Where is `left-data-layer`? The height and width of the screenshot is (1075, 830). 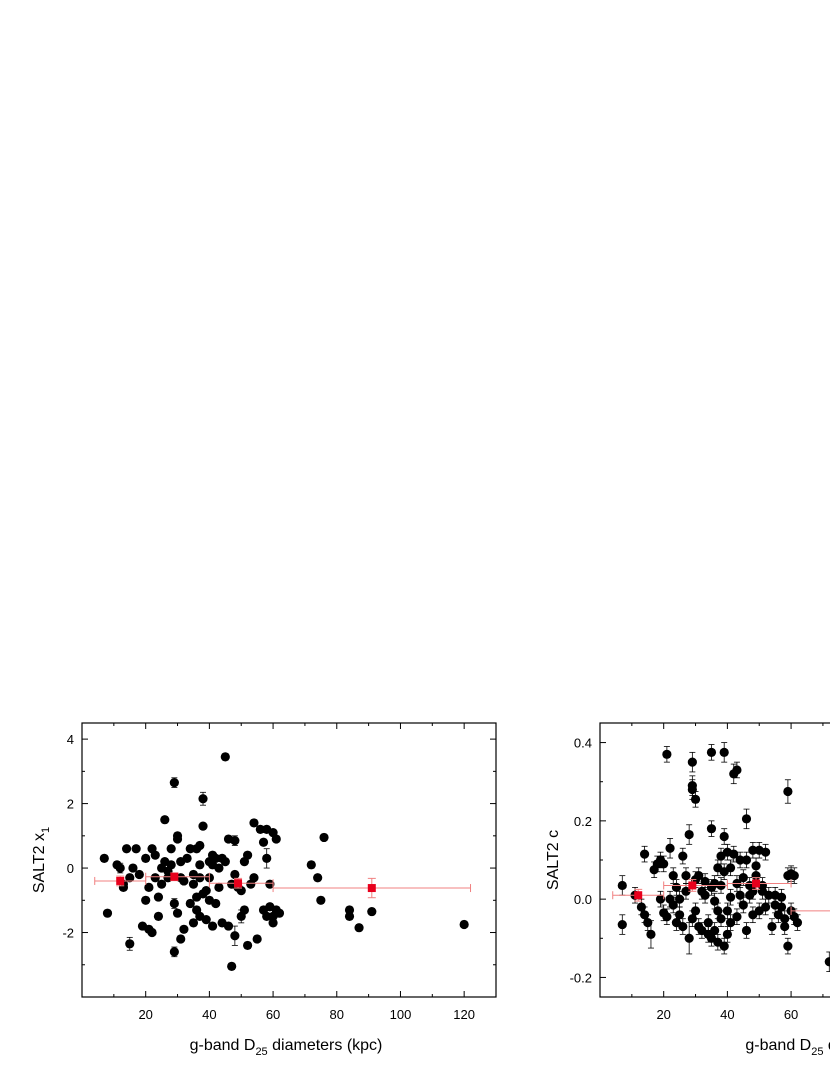 left-data-layer is located at coordinates (283, 861).